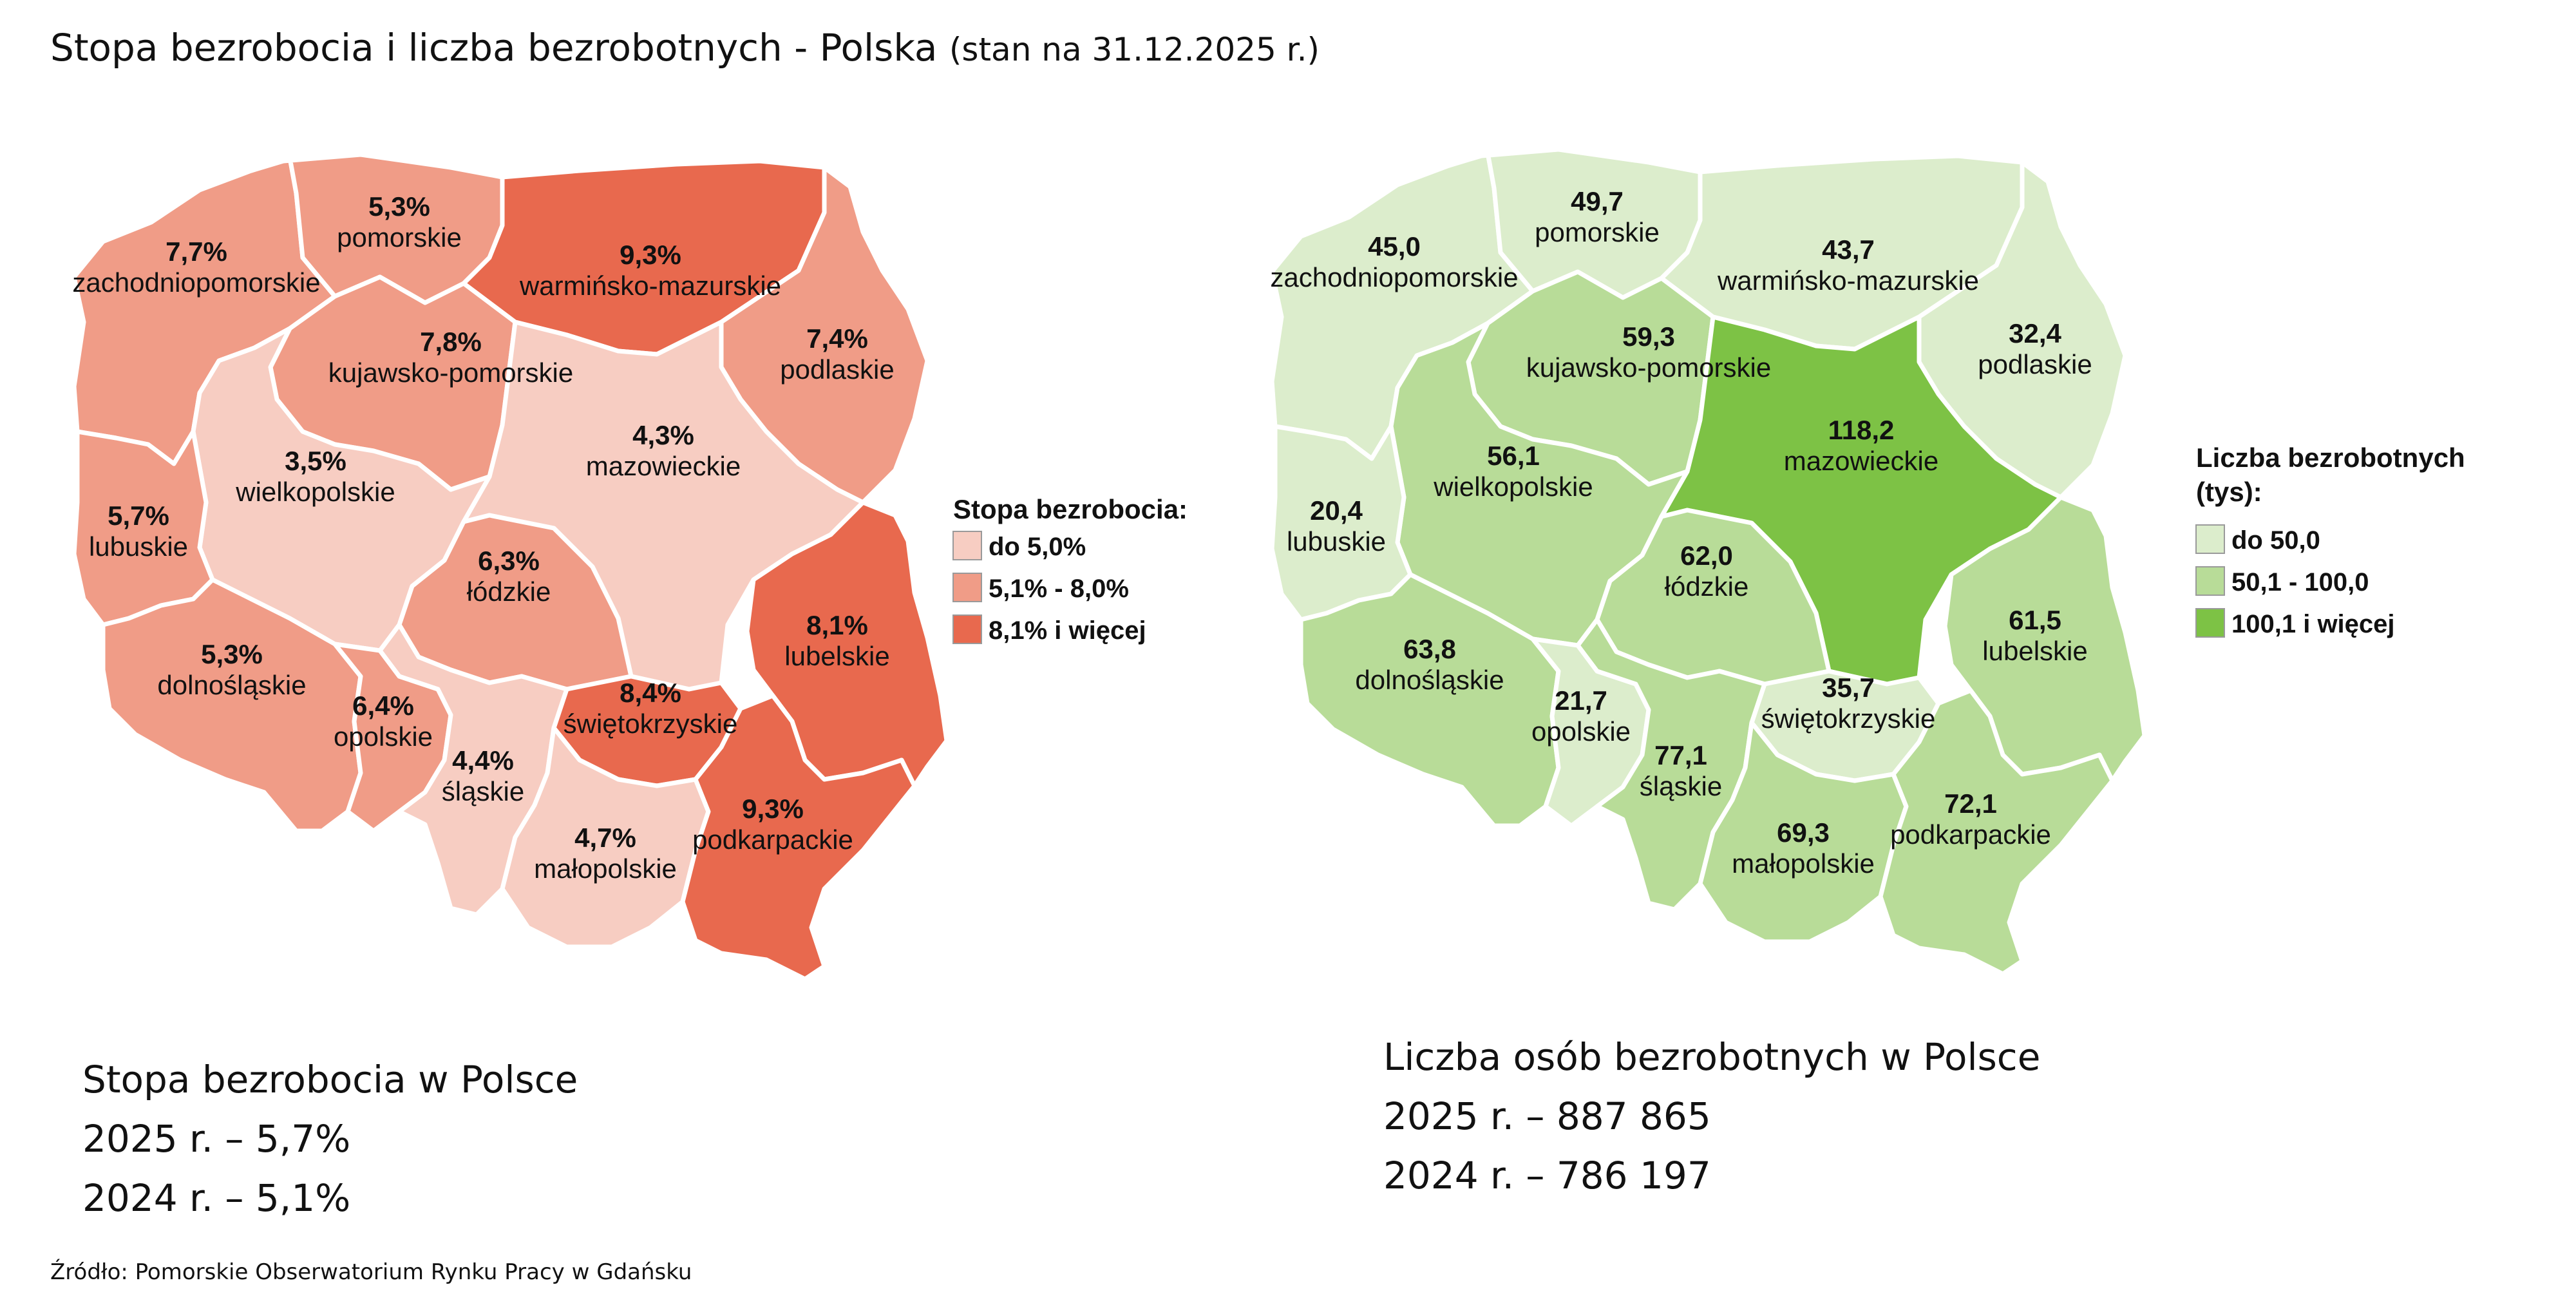 The width and height of the screenshot is (2576, 1314). I want to click on rate-value-swietokrzyskie: 8,4%, so click(651, 693).